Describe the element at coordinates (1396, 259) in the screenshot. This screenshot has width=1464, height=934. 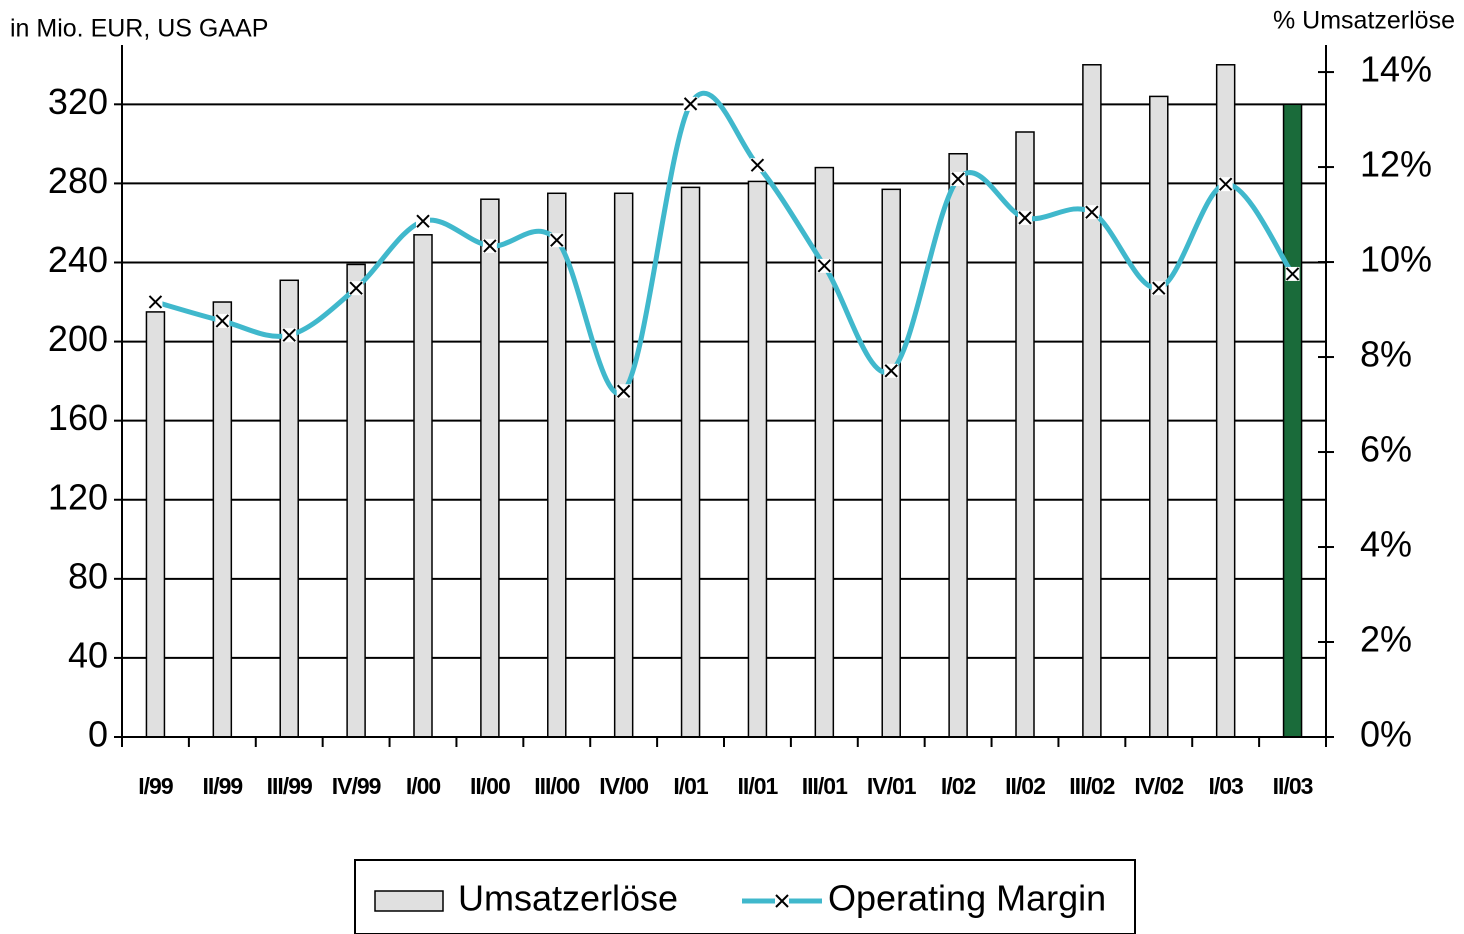
I see `y2-tick-label: 10%` at that location.